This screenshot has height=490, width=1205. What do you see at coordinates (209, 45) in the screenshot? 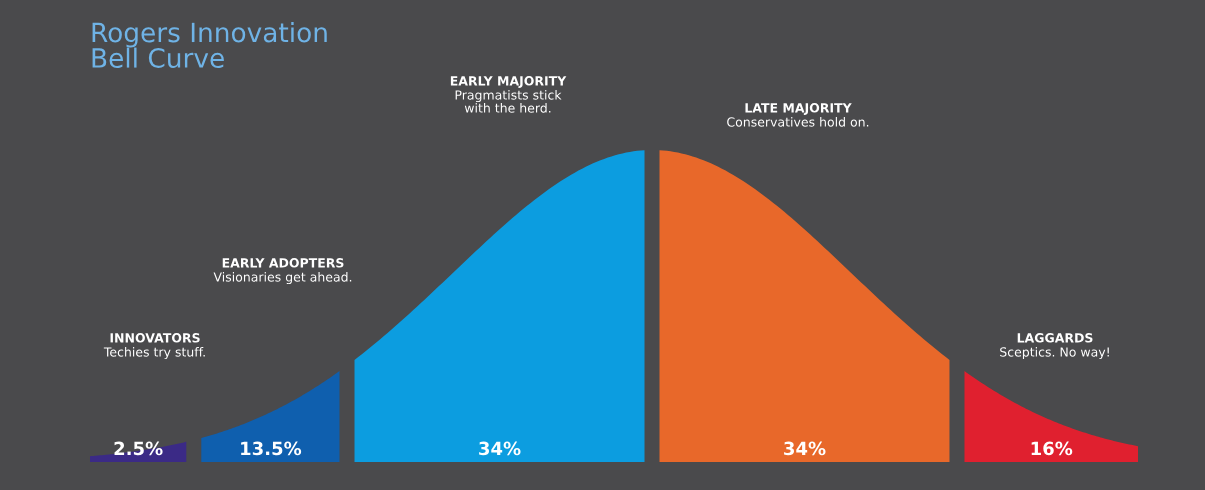
I see `text: Rogers Innovation Bell Curve` at bounding box center [209, 45].